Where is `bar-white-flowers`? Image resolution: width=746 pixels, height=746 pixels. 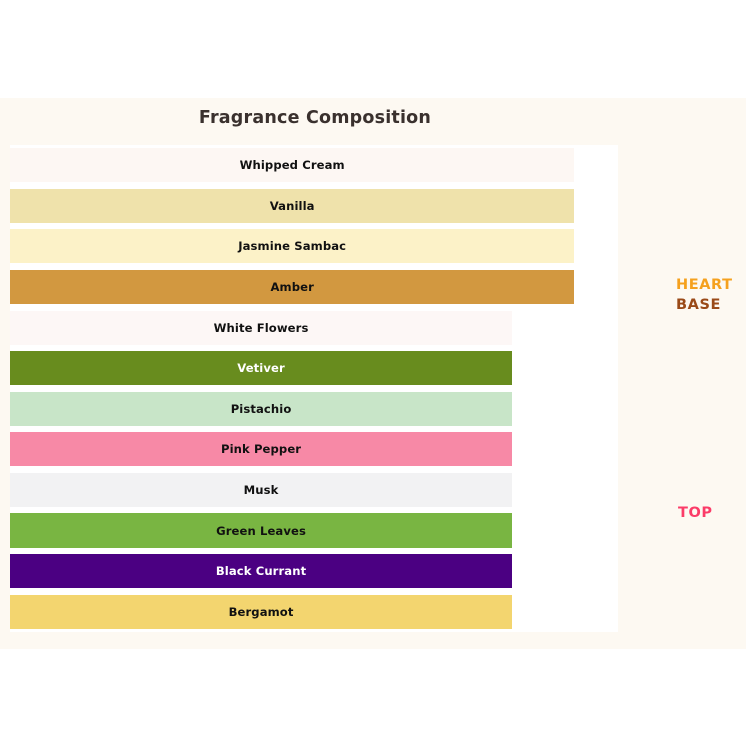
bar-white-flowers is located at coordinates (261, 327).